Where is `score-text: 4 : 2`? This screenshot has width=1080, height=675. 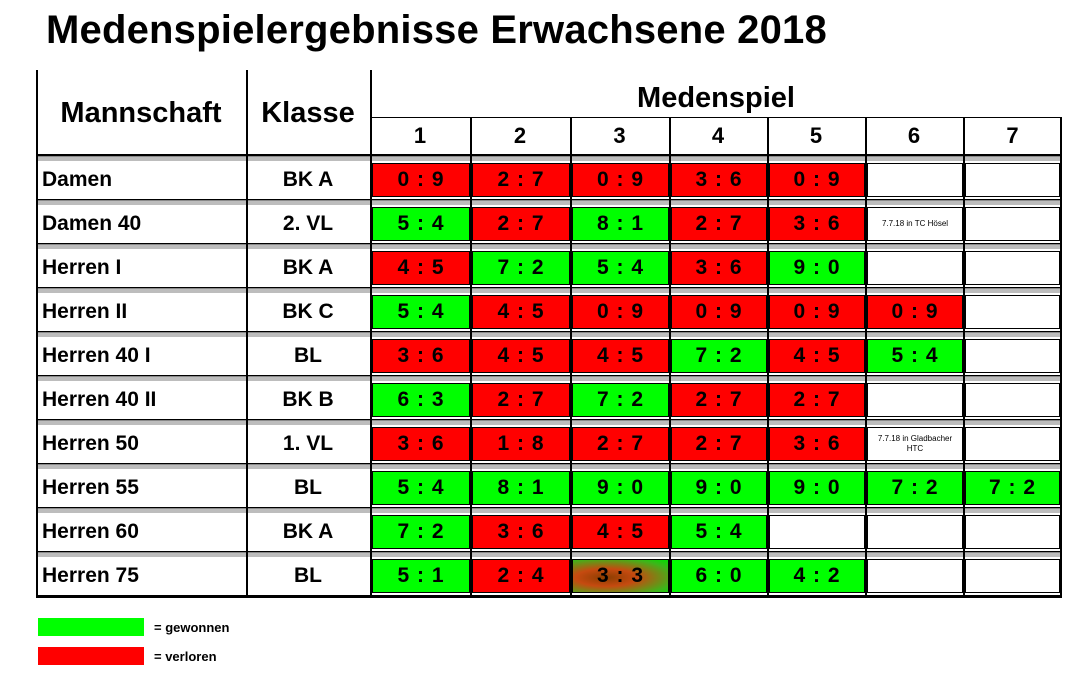 score-text: 4 : 2 is located at coordinates (817, 575).